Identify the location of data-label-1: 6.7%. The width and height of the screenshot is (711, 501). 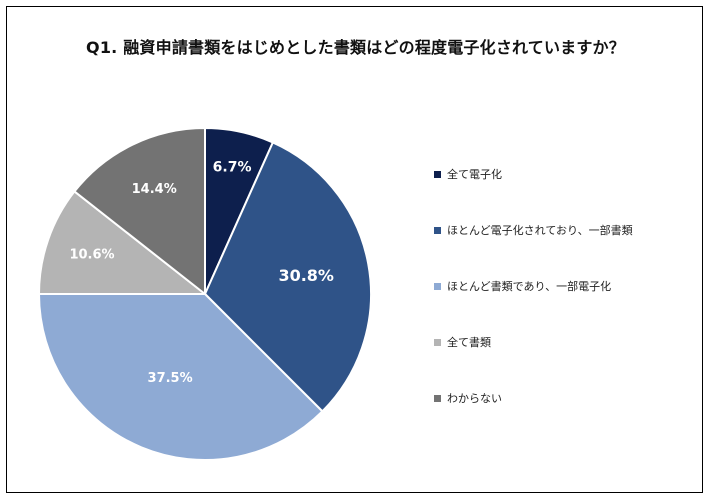
(232, 167).